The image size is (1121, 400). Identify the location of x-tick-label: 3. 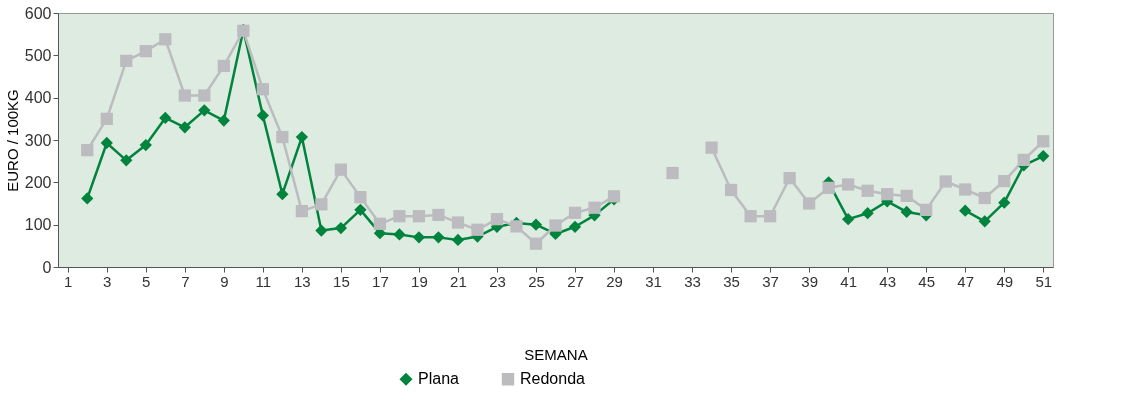
(107, 281).